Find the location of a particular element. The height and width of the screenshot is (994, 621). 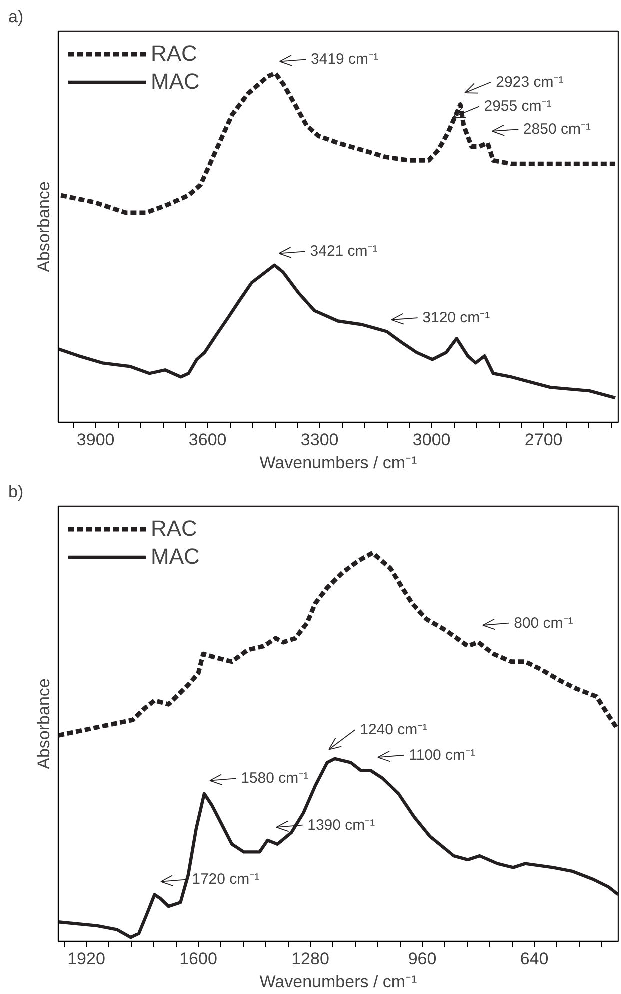

annotation: 2923 cm⁻¹ is located at coordinates (530, 82).